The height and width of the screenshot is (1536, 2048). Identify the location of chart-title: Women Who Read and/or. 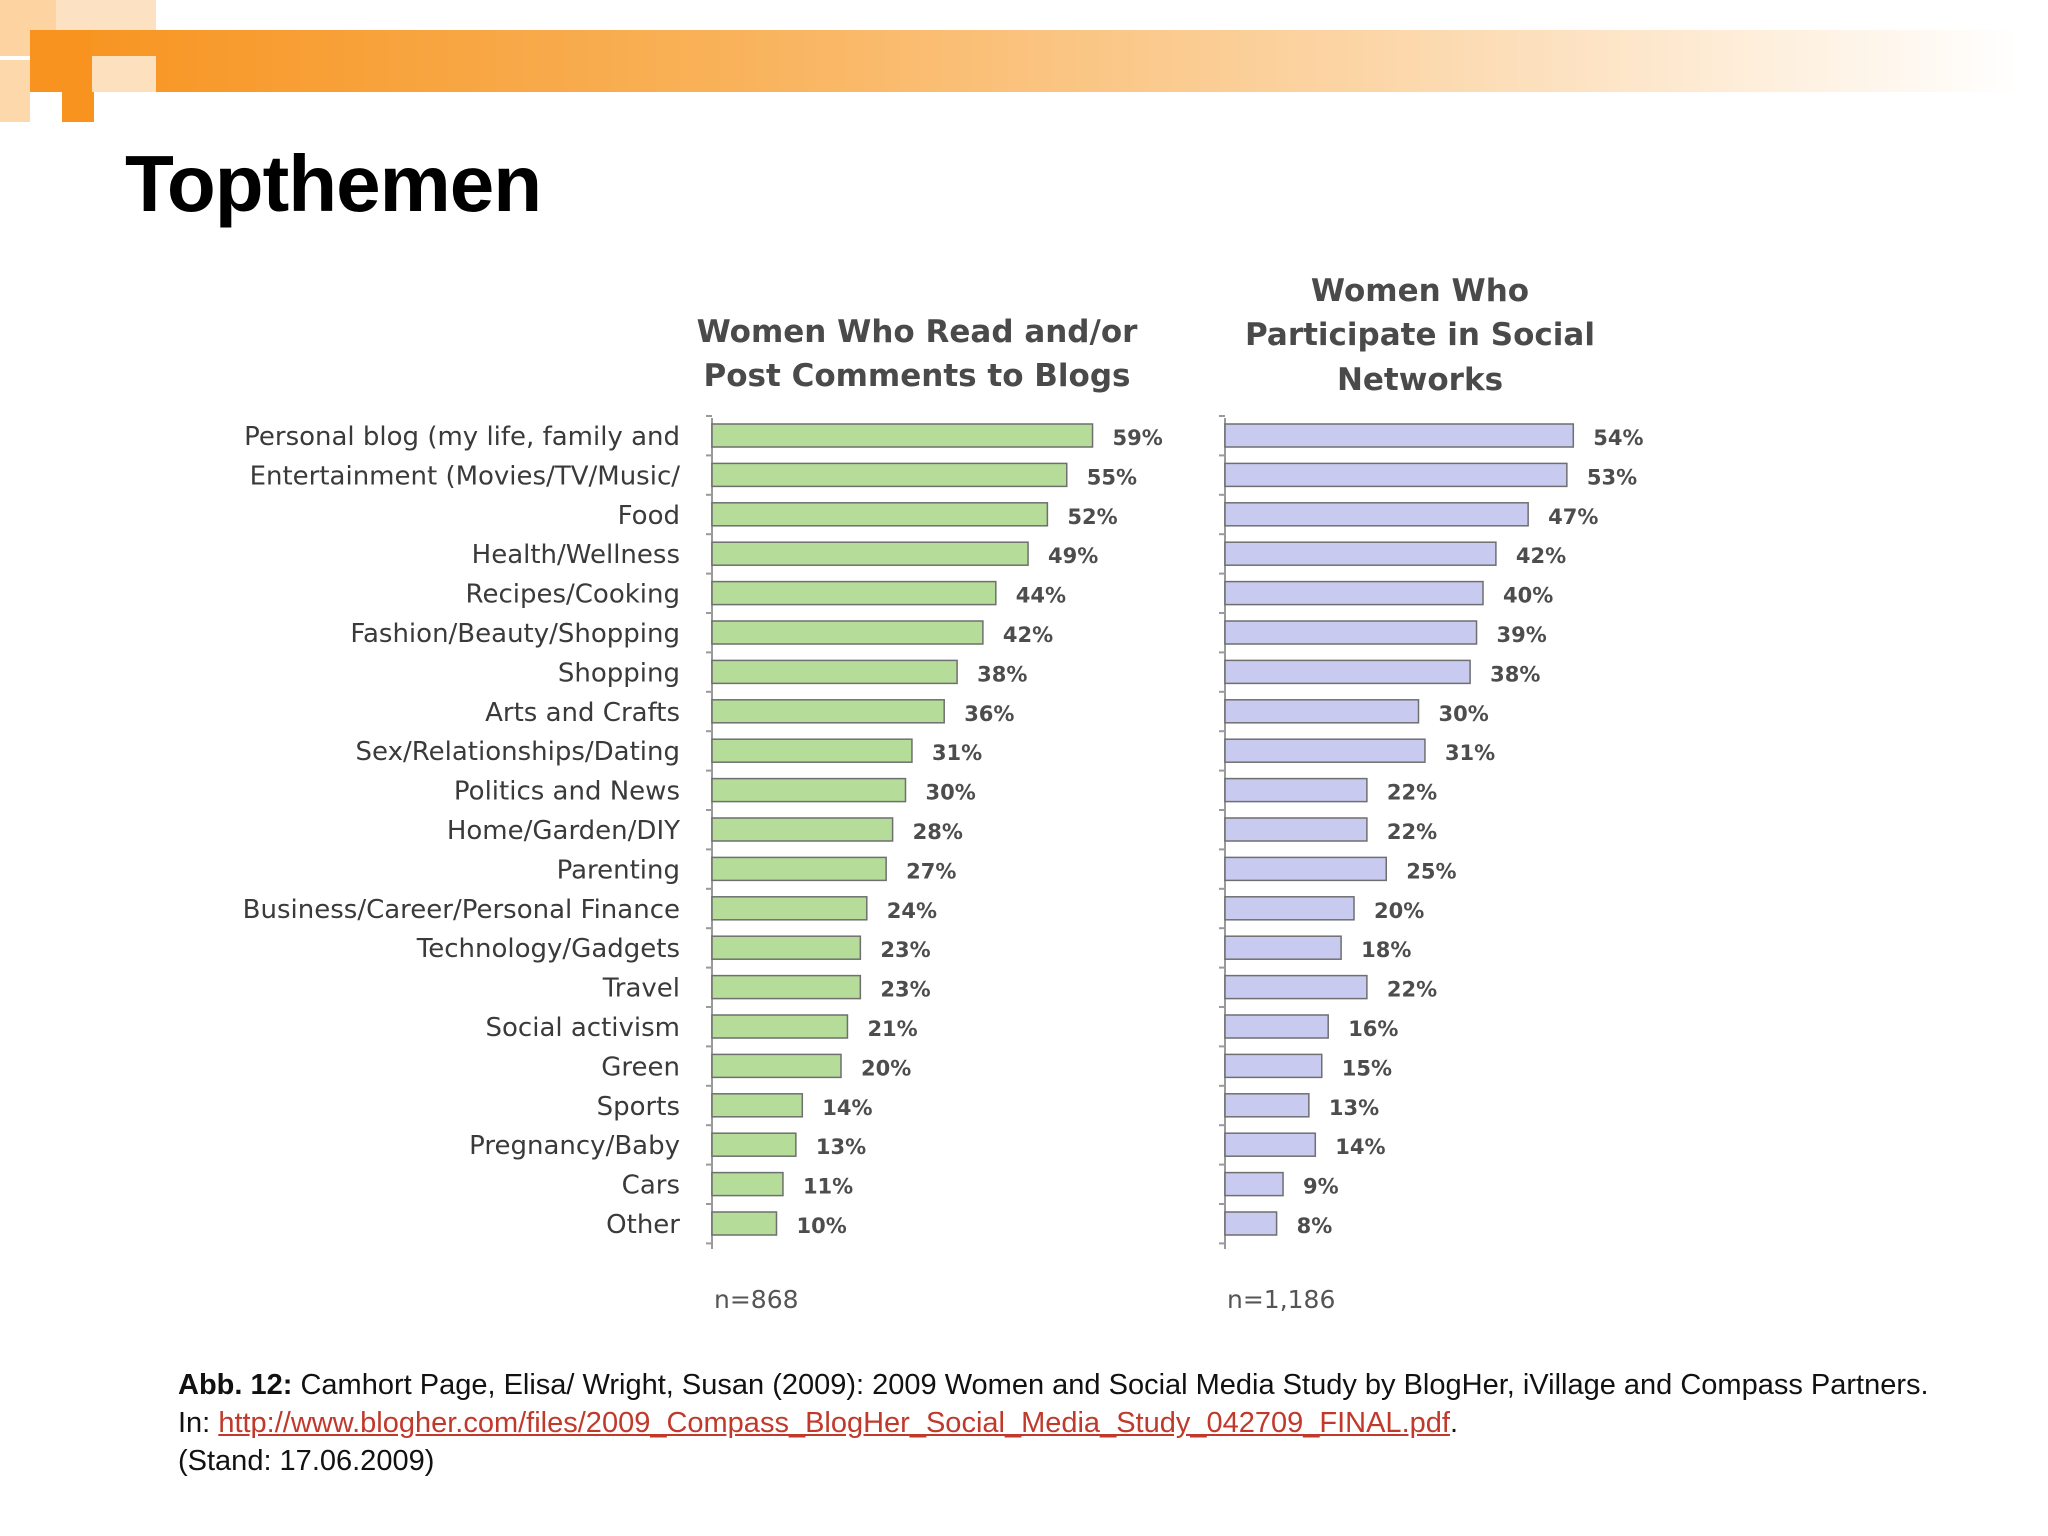
(918, 332).